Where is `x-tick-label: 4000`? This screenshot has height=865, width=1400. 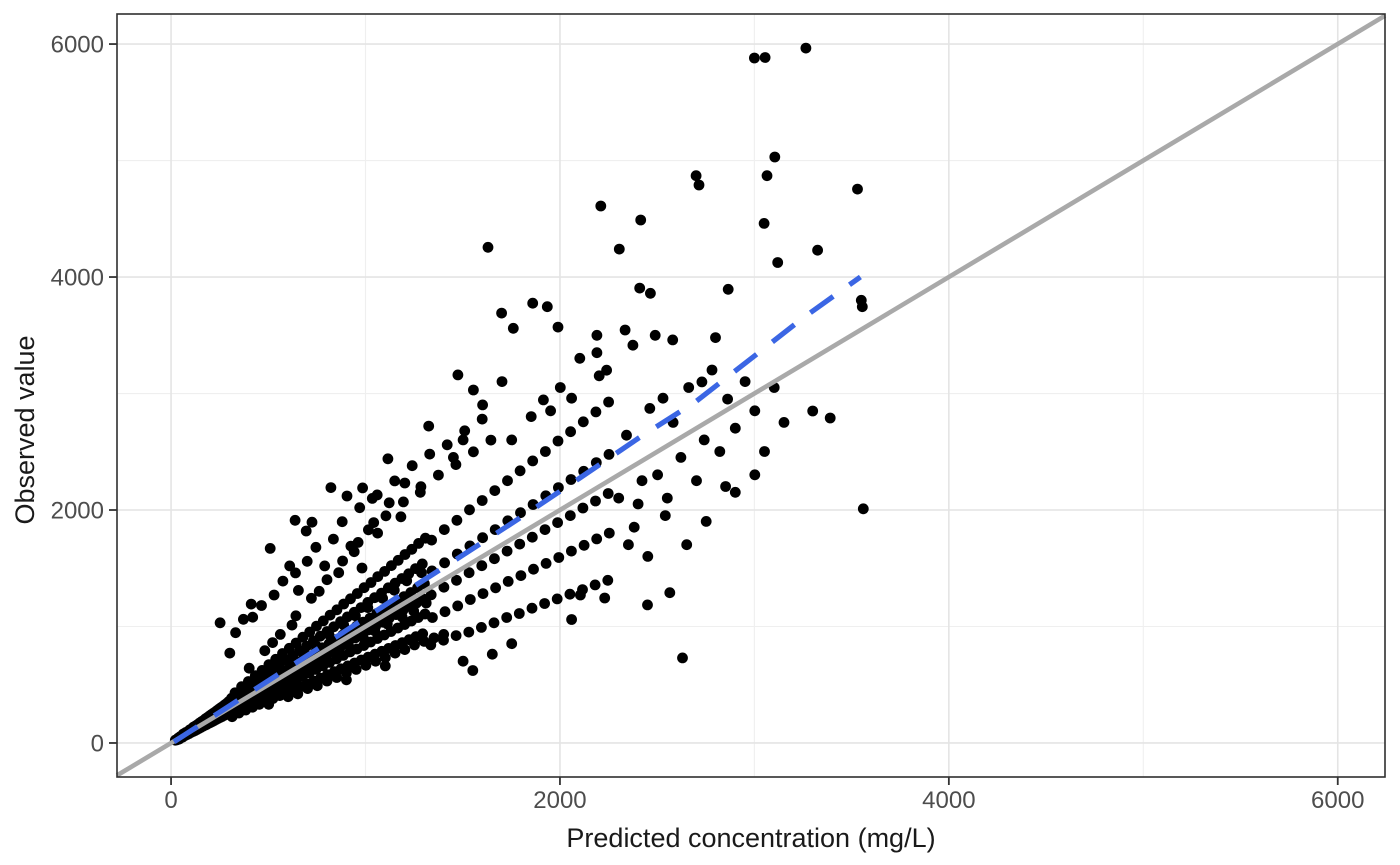
x-tick-label: 4000 is located at coordinates (948, 800).